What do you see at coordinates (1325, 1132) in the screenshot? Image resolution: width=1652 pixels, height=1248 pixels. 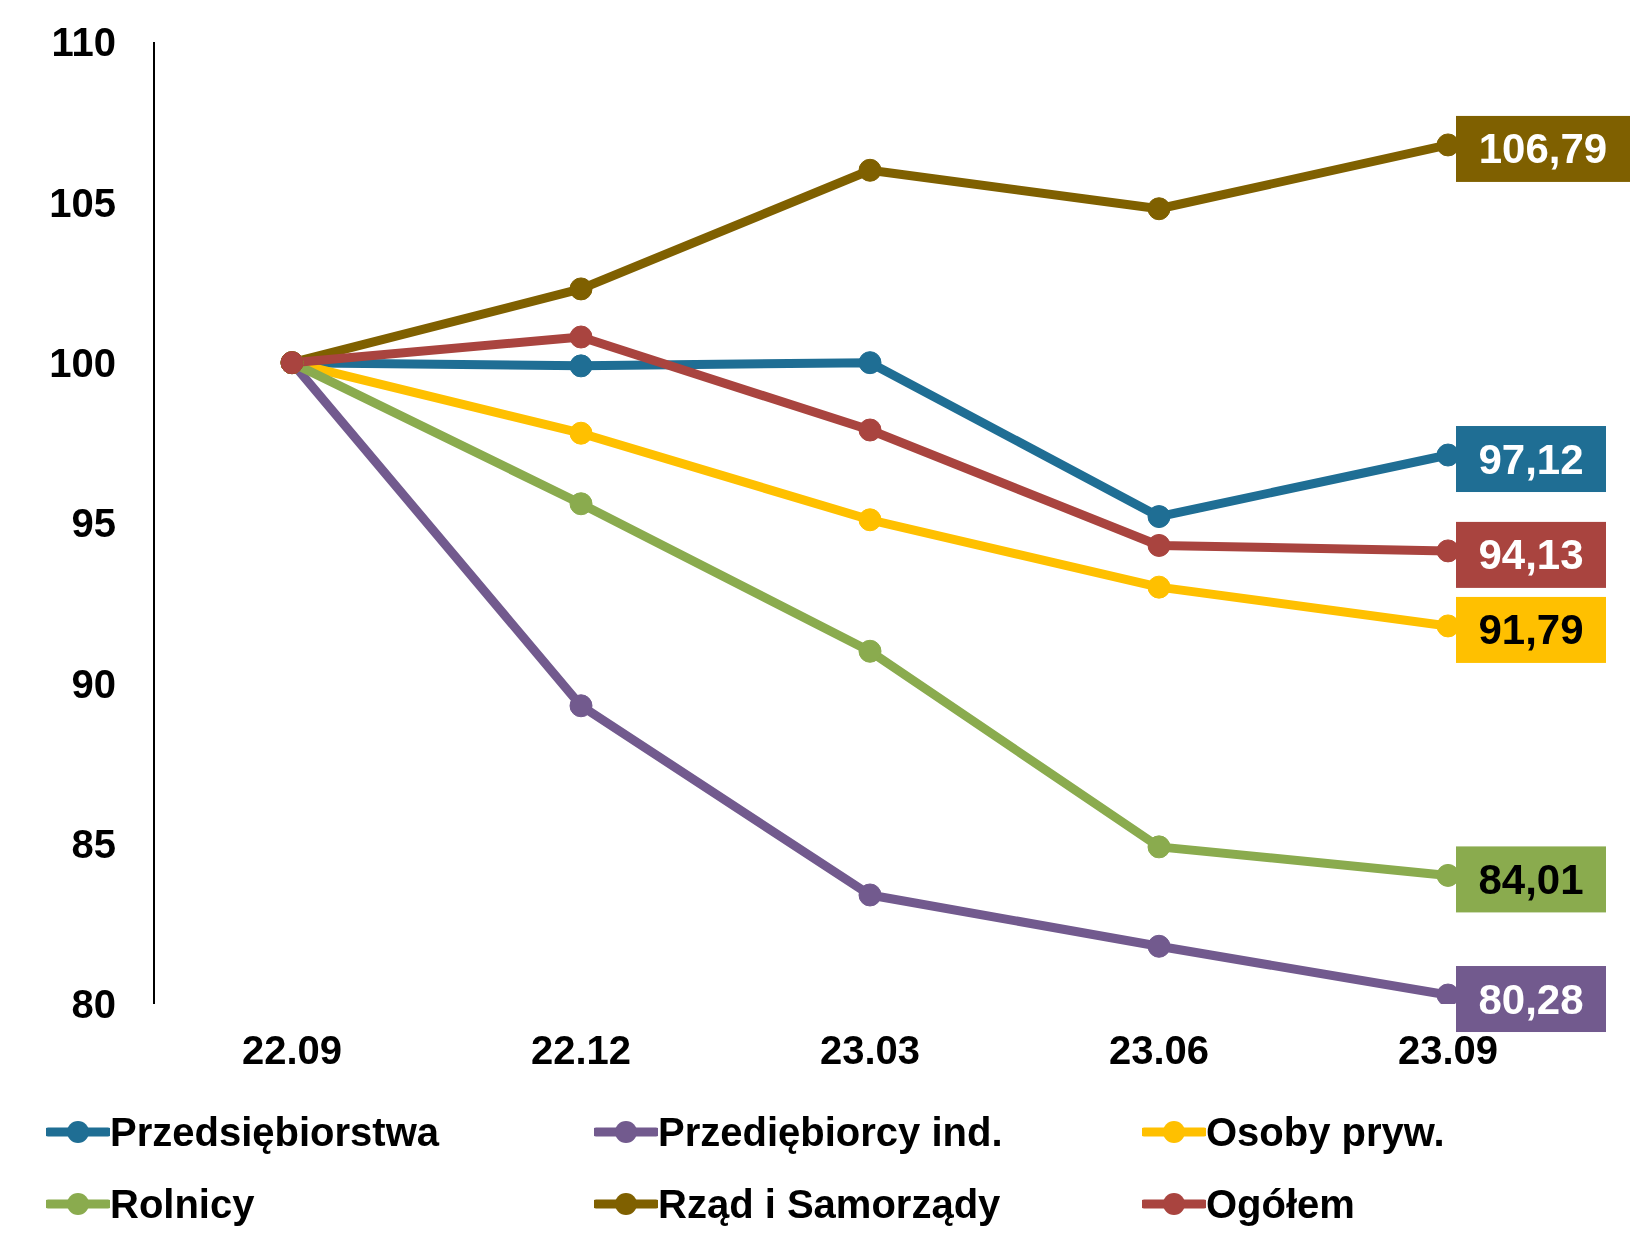 I see `legend-label: Osoby pryw.` at bounding box center [1325, 1132].